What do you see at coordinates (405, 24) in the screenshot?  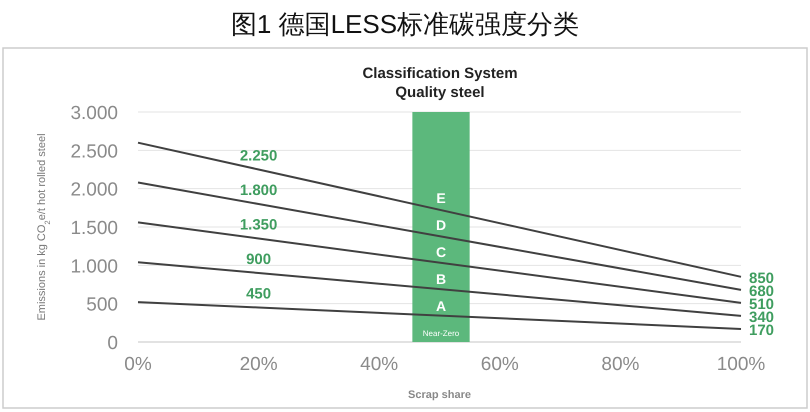 I see `chart-title: 图1 德国LESS标准碳强度分类` at bounding box center [405, 24].